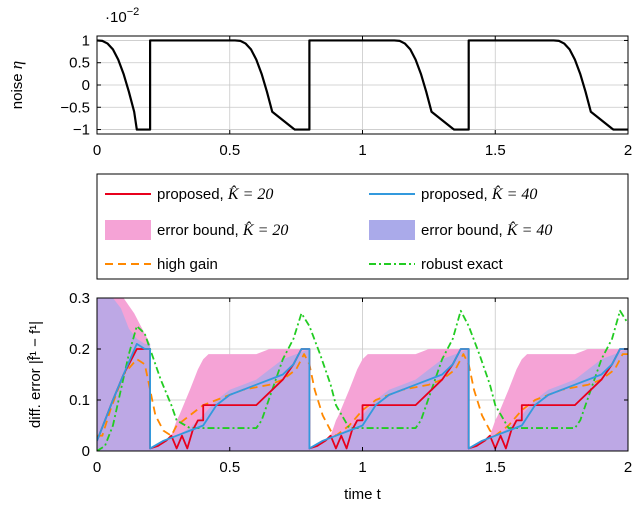 The image size is (632, 508). Describe the element at coordinates (86, 85) in the screenshot. I see `noise-ytick-label-2: 0` at that location.